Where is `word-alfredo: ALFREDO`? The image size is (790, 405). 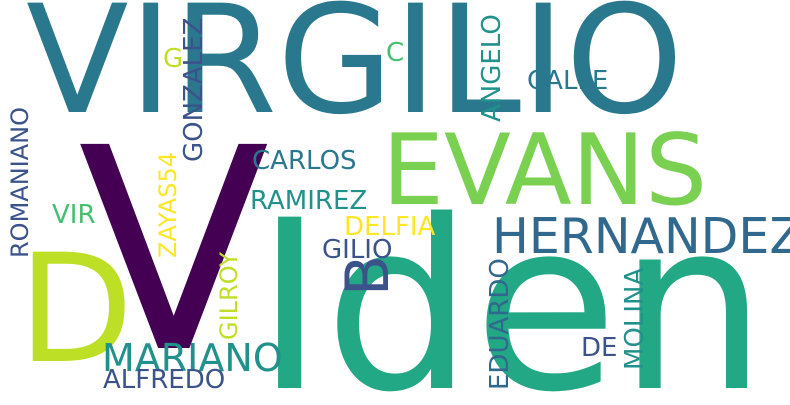 word-alfredo: ALFREDO is located at coordinates (164, 380).